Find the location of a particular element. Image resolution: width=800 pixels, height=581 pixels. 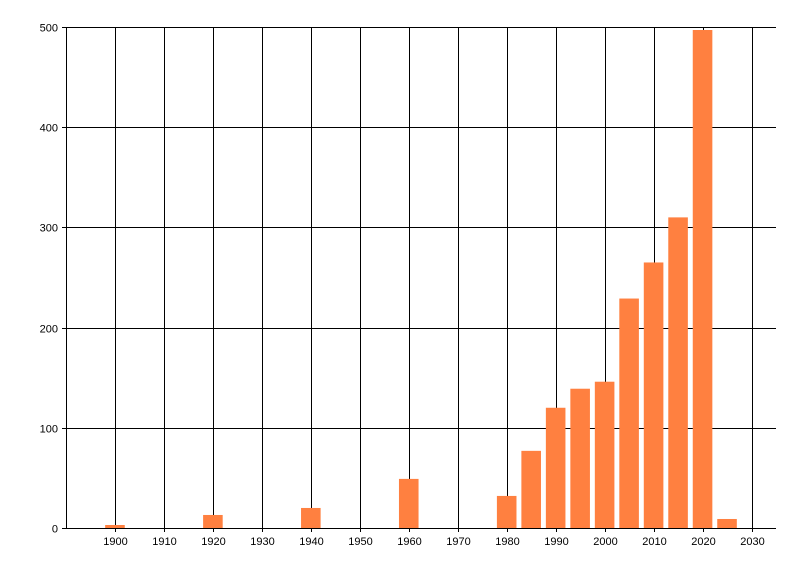

x-tick-label: 2020 is located at coordinates (703, 542).